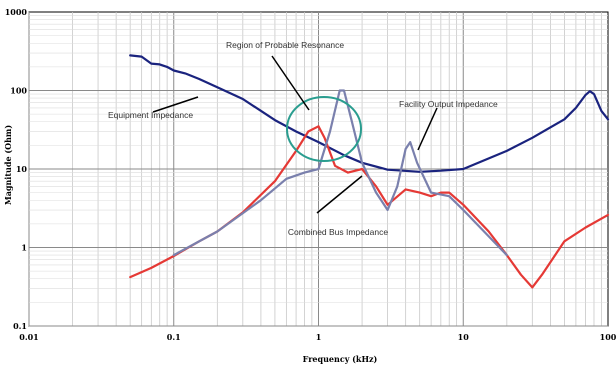 This screenshot has width=616, height=369. What do you see at coordinates (150, 115) in the screenshot?
I see `annotation-equipment: Equipment Impedance` at bounding box center [150, 115].